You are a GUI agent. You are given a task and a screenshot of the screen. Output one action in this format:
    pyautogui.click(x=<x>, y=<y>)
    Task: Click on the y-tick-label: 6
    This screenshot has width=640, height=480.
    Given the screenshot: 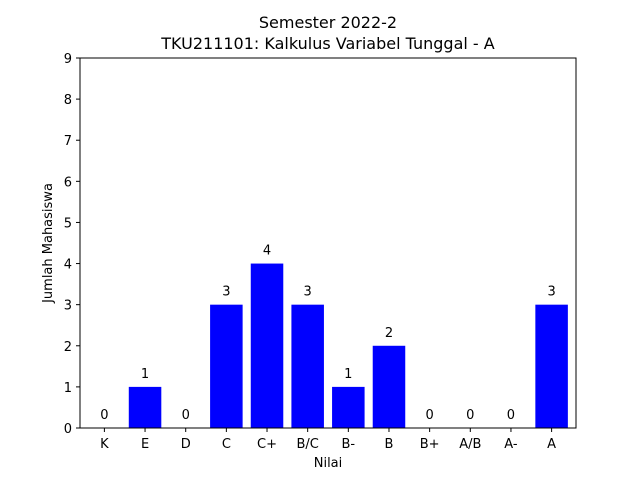 What is the action you would take?
    pyautogui.click(x=68, y=182)
    